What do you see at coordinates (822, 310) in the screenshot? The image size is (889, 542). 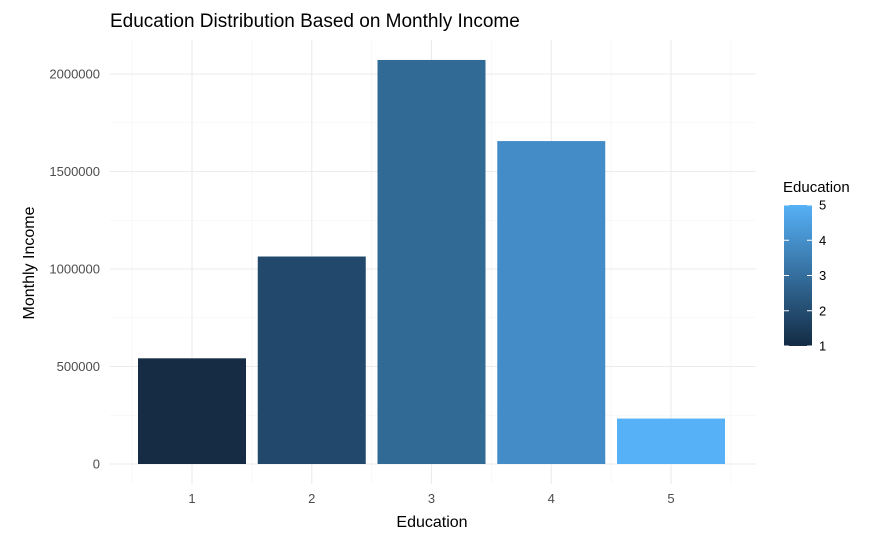 I see `legend-tick-label: 2` at bounding box center [822, 310].